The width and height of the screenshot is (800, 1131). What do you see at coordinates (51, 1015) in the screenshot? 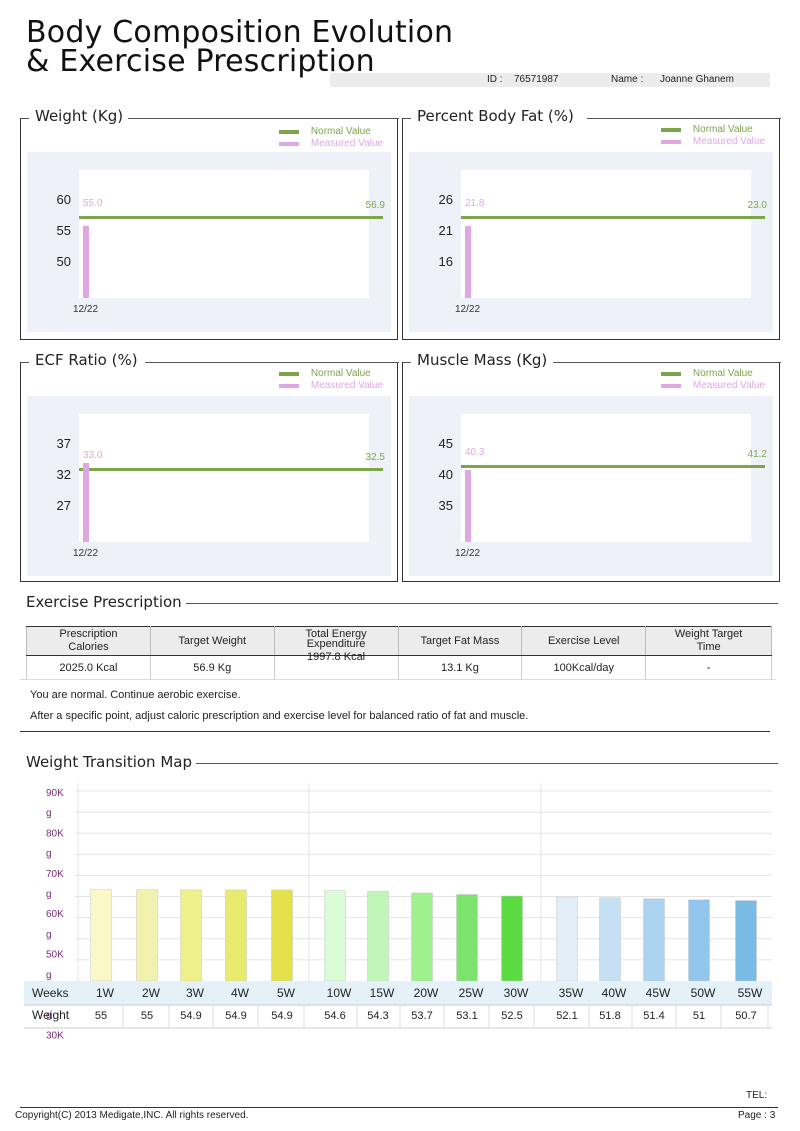
I see `weight-row-label: Weight` at bounding box center [51, 1015].